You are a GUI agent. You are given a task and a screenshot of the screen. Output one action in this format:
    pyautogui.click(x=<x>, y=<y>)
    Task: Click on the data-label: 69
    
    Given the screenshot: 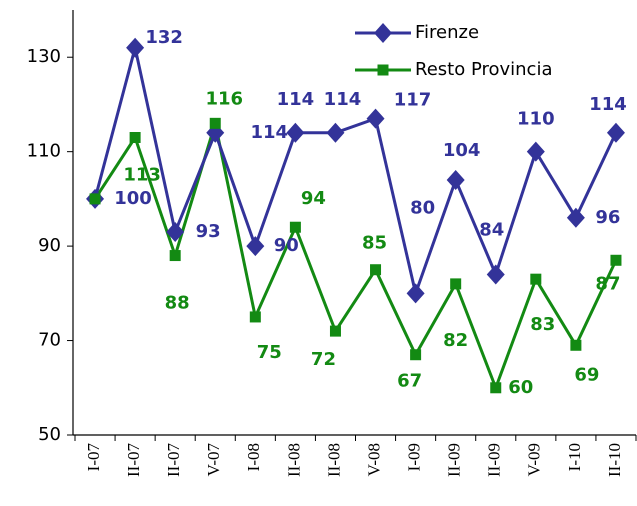 What is the action you would take?
    pyautogui.click(x=586, y=374)
    